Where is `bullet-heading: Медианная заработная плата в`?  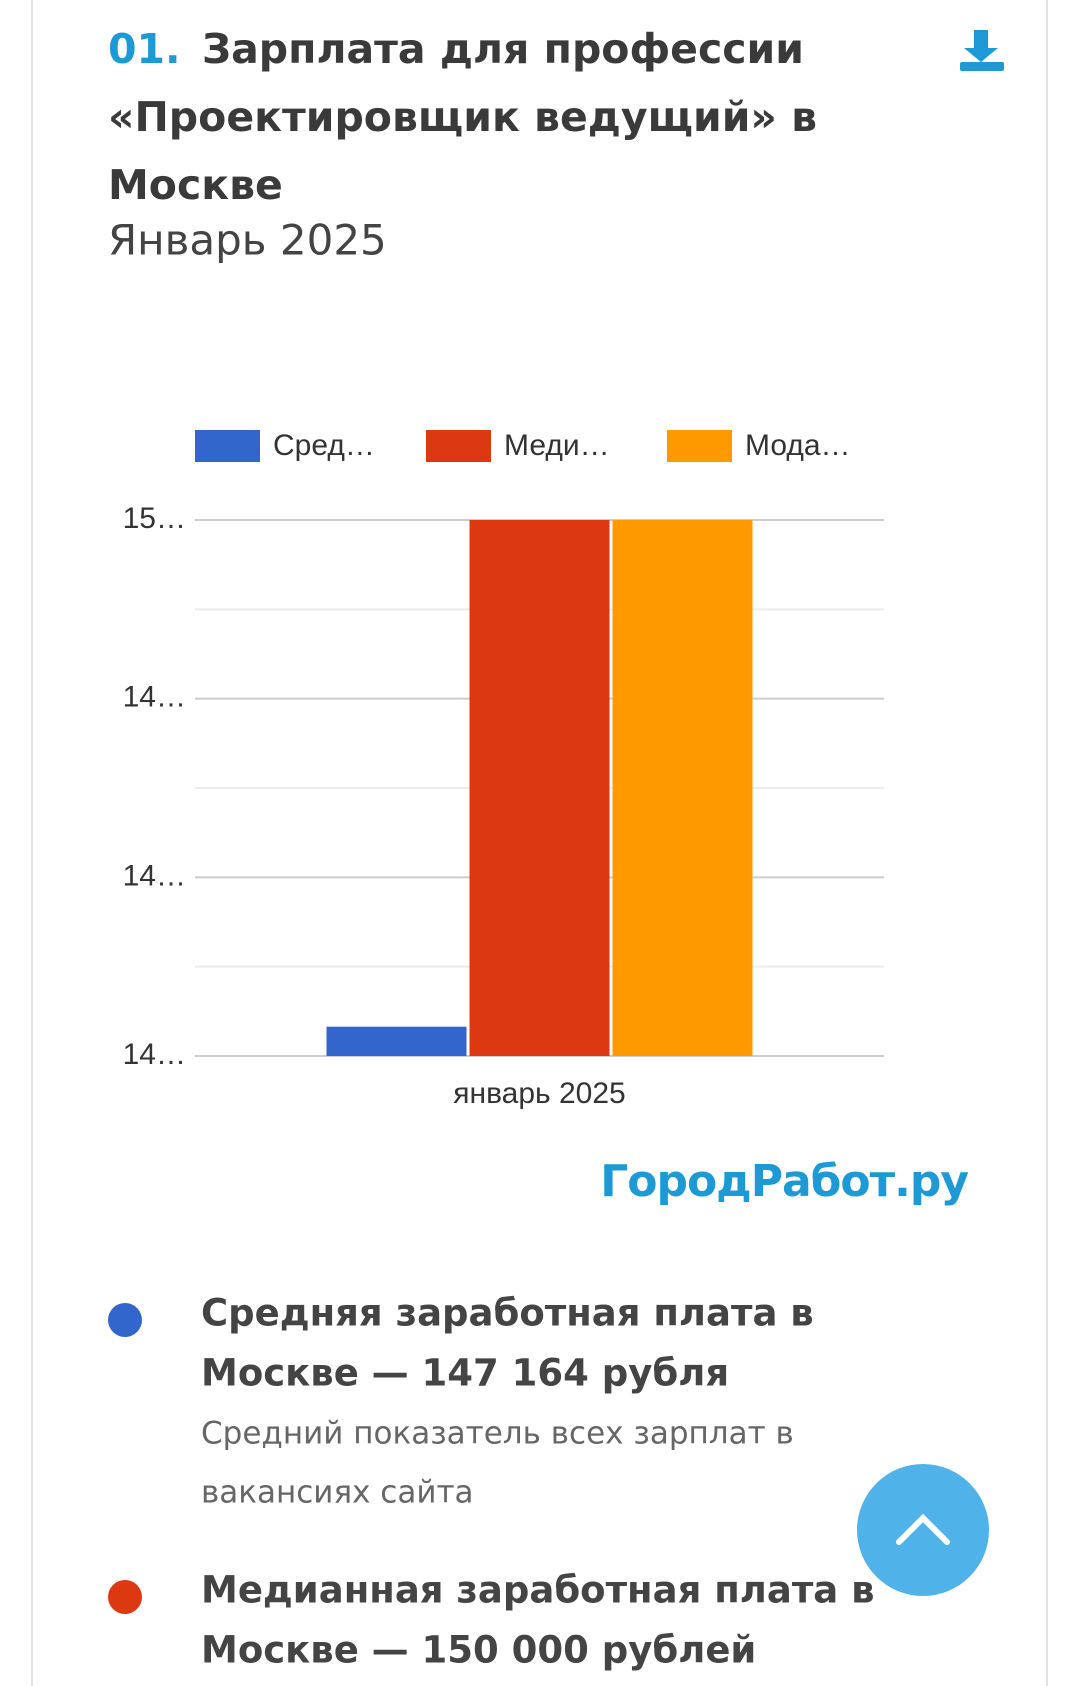
bullet-heading: Медианная заработная плата в is located at coordinates (538, 1590).